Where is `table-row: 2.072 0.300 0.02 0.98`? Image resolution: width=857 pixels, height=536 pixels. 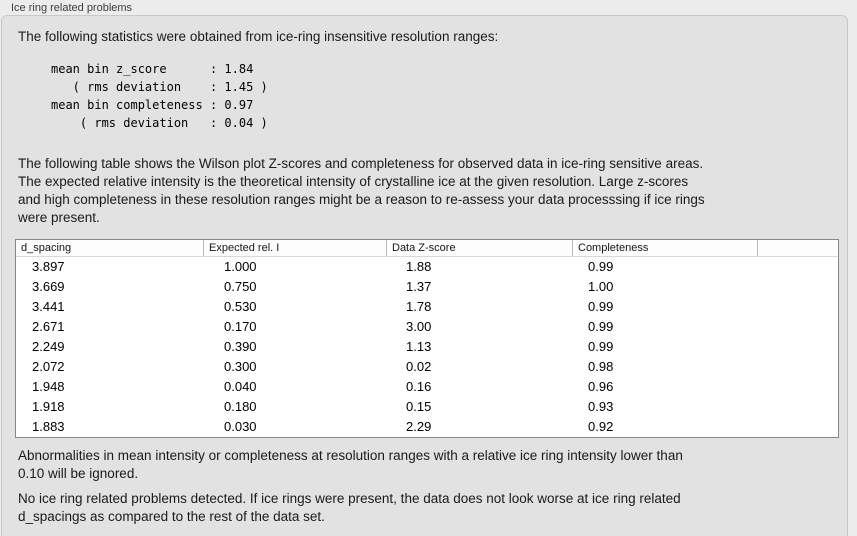 table-row: 2.072 0.300 0.02 0.98 is located at coordinates (427, 367).